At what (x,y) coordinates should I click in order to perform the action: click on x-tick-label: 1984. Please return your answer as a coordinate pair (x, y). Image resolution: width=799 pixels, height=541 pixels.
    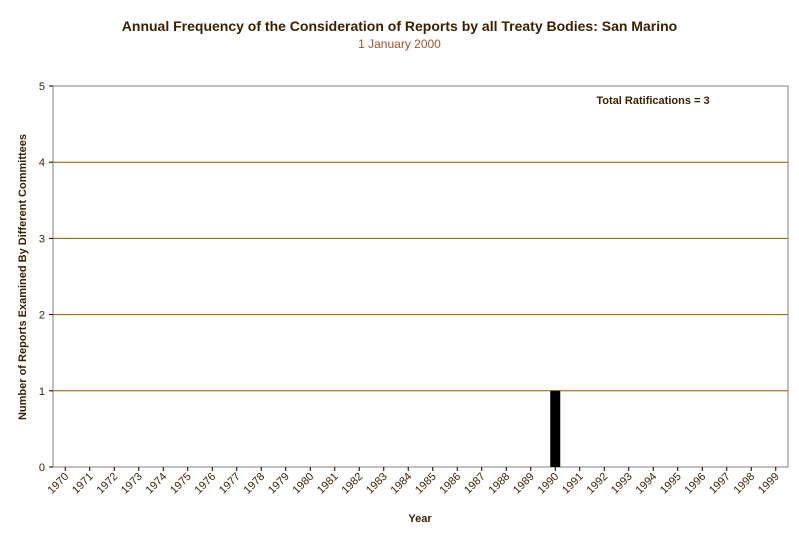
    Looking at the image, I should click on (402, 484).